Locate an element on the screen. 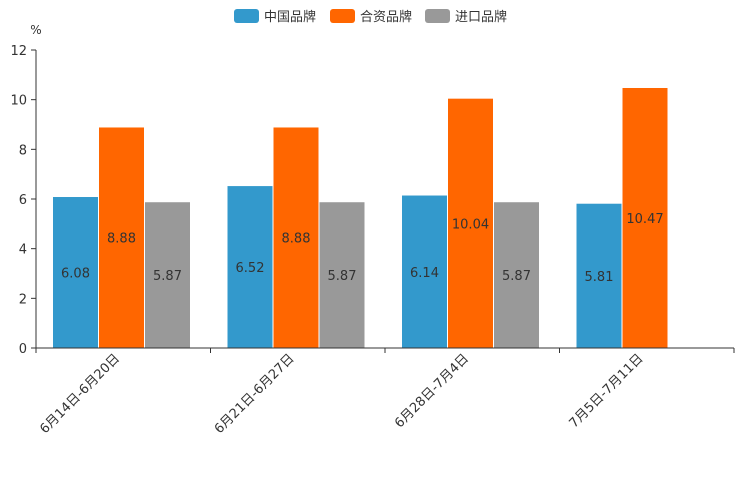 The height and width of the screenshot is (496, 744). data-label: 5.81 is located at coordinates (599, 277).